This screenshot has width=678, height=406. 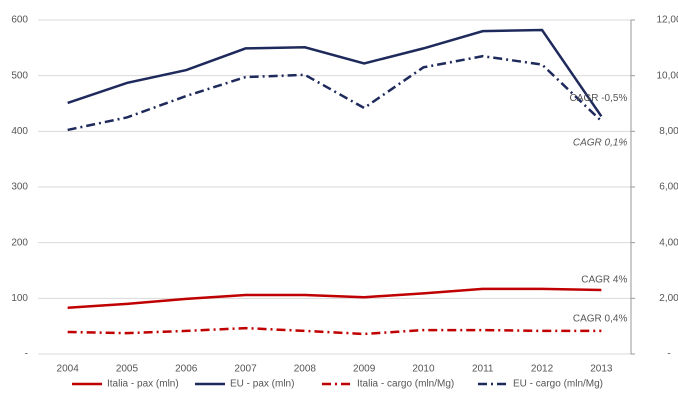 What do you see at coordinates (667, 20) in the screenshot?
I see `y2-tick-label: 12,00` at bounding box center [667, 20].